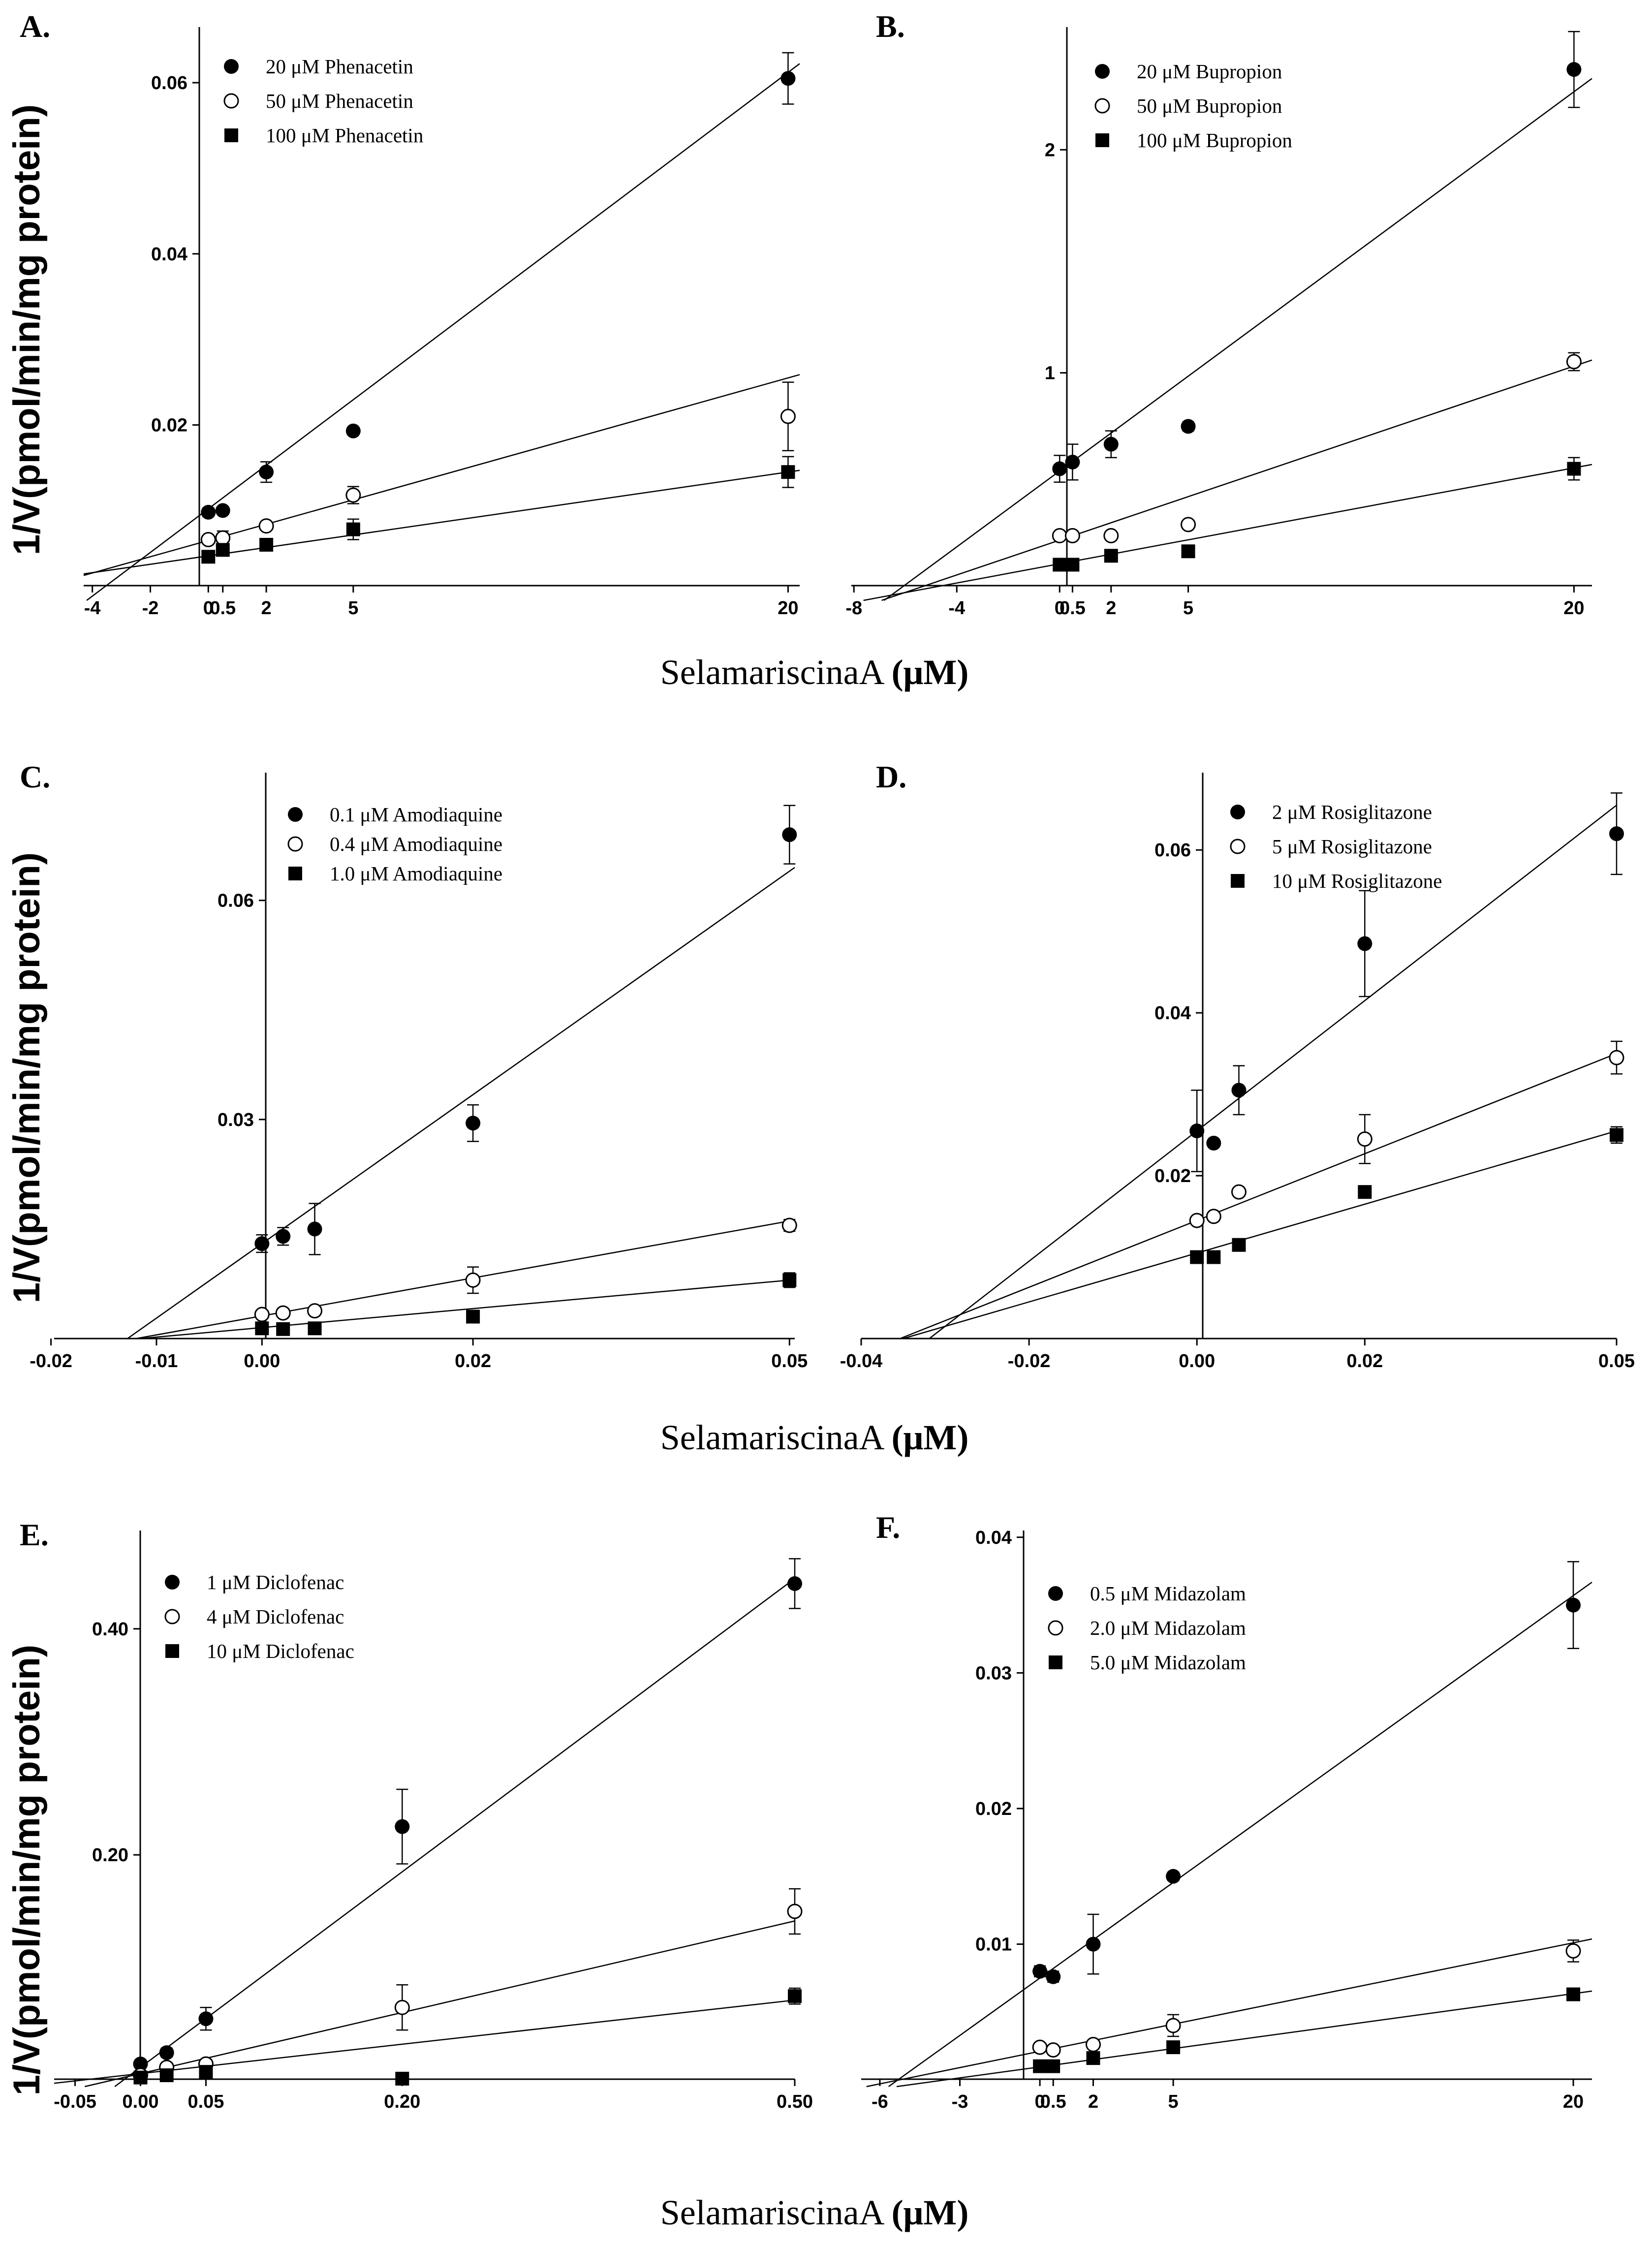  I want to click on legend-label: 4 μM Diclofenac, so click(275, 1616).